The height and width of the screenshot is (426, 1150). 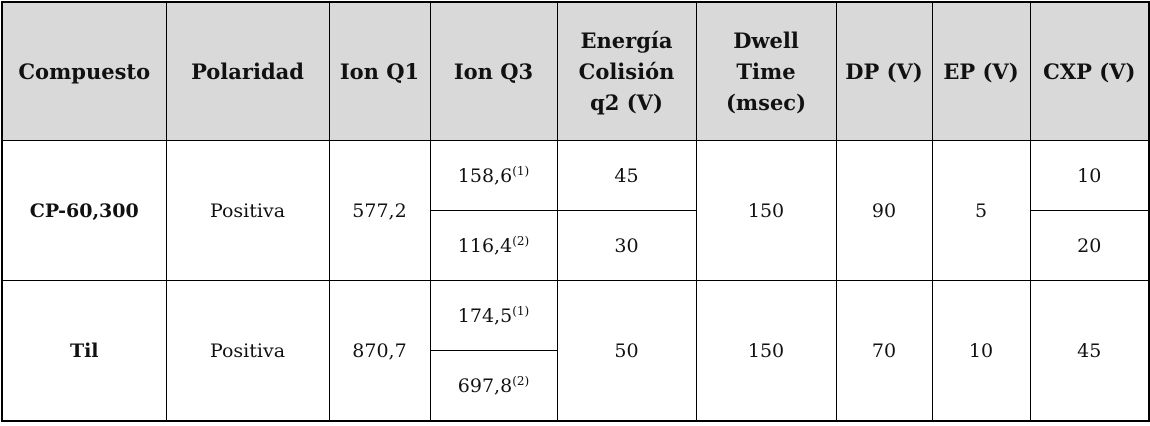 I want to click on header-text: Energía Colisión q2 (V), so click(x=626, y=71).